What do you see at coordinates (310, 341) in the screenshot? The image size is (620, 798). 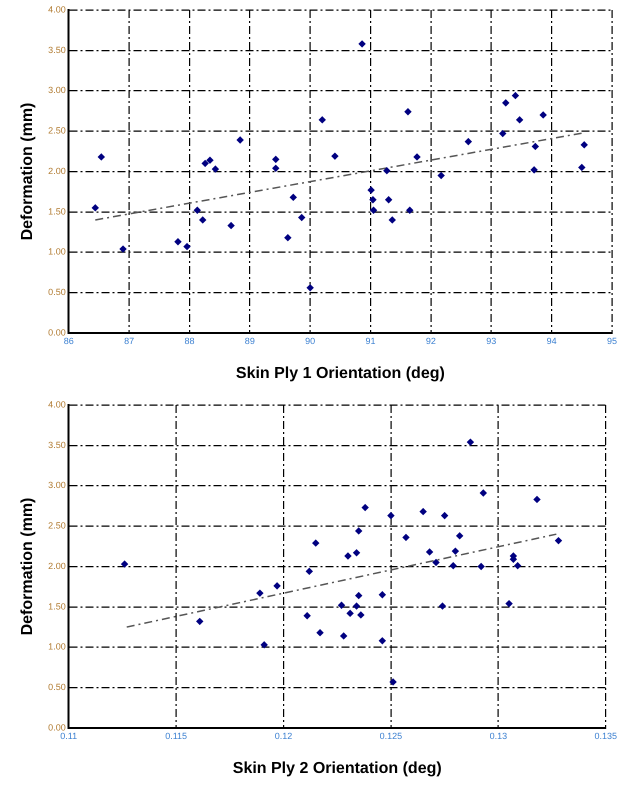 I see `x-tick-label: 90` at bounding box center [310, 341].